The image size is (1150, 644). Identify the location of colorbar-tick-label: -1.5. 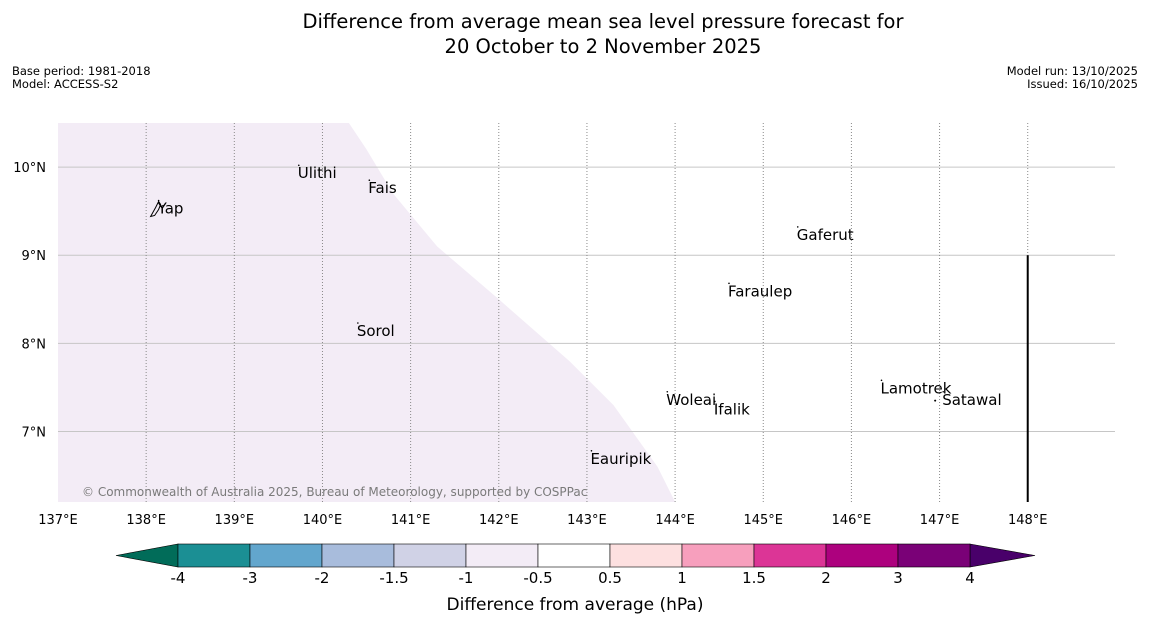
(393, 578).